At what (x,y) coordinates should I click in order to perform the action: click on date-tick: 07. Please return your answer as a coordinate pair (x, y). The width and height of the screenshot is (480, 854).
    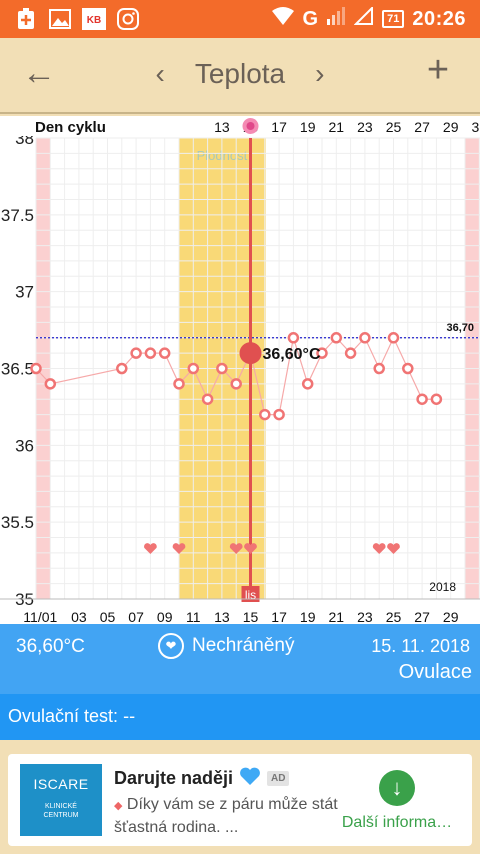
    Looking at the image, I should click on (136, 616).